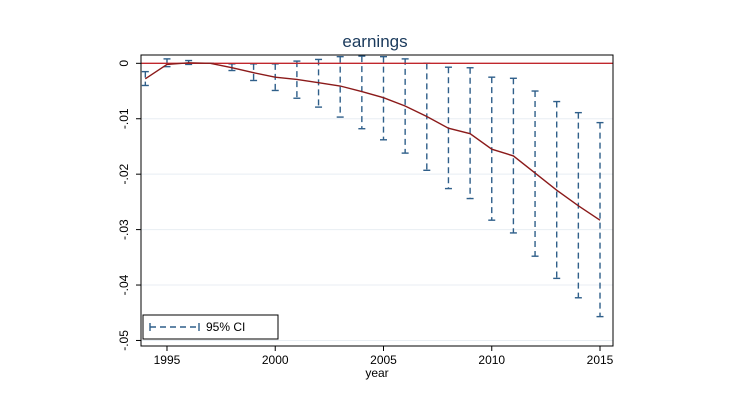 This screenshot has height=410, width=730. Describe the element at coordinates (275, 360) in the screenshot. I see `x-tick-label: 2000` at that location.